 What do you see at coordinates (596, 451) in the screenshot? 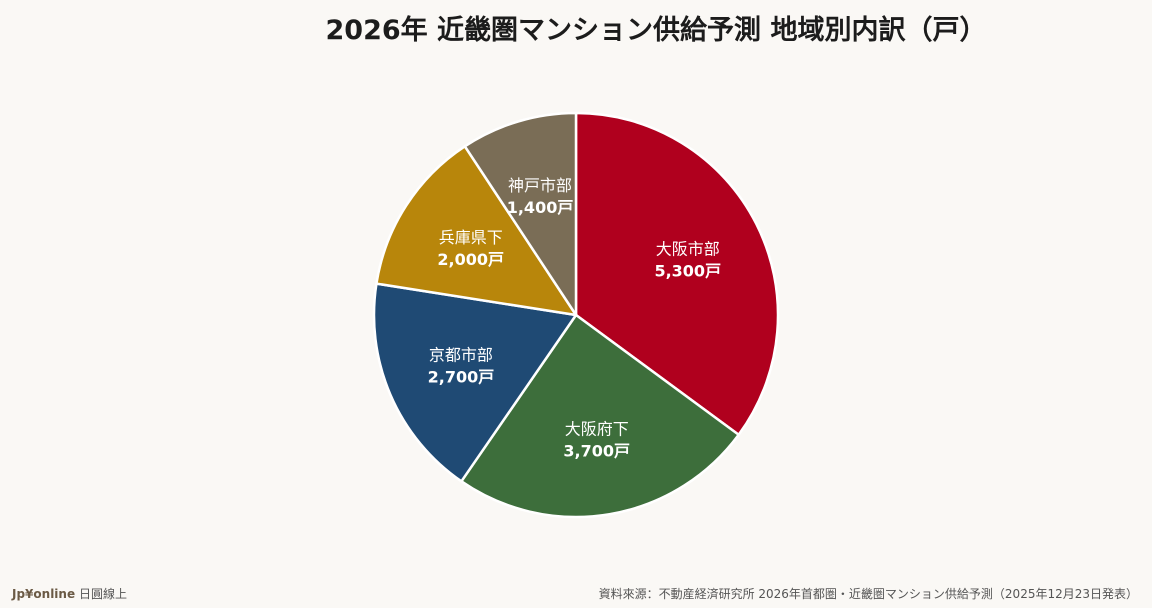
I see `slice-value-2: 3,700戸` at bounding box center [596, 451].